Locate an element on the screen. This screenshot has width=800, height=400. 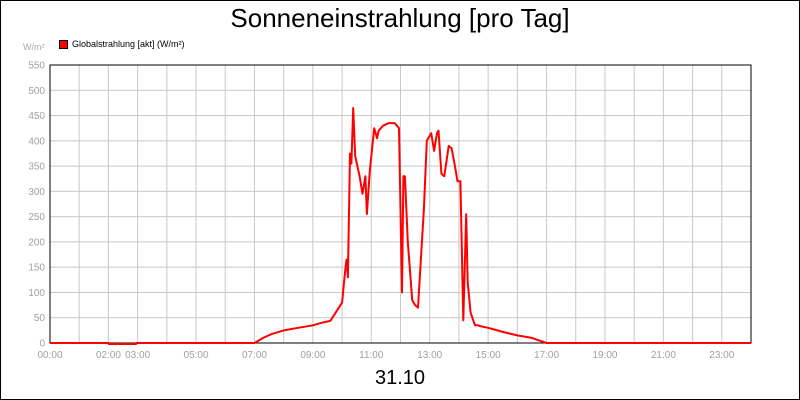
y-tick-label-400: 400 is located at coordinates (36, 141).